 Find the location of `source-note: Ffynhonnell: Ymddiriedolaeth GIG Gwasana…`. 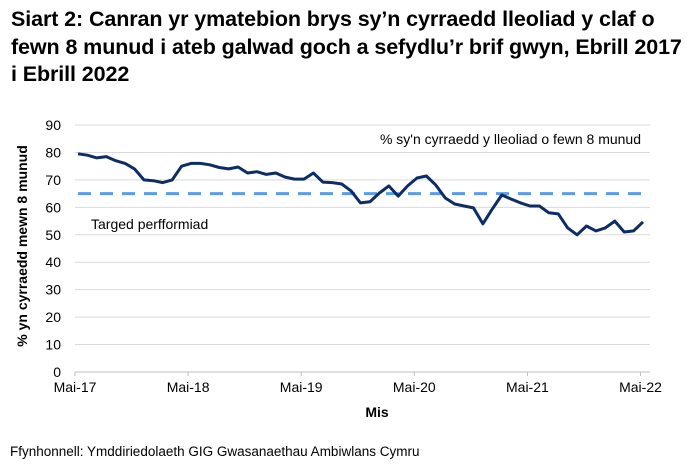

source-note: Ffynhonnell: Ymddiriedolaeth GIG Gwasana… is located at coordinates (215, 451).